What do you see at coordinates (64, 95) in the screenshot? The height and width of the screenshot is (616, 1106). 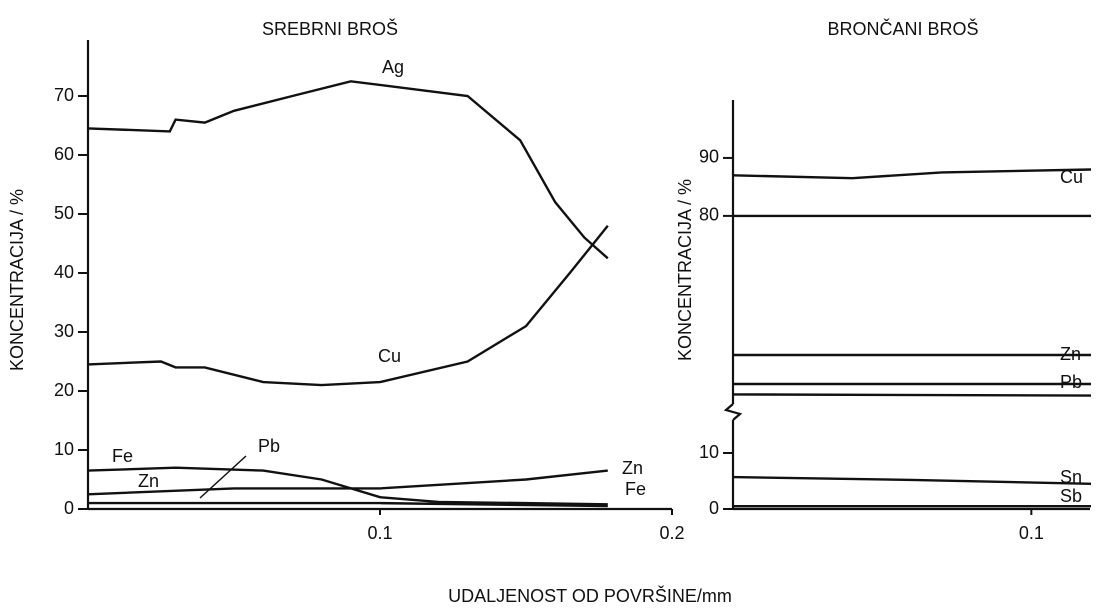 I see `y-tick-label: 70` at bounding box center [64, 95].